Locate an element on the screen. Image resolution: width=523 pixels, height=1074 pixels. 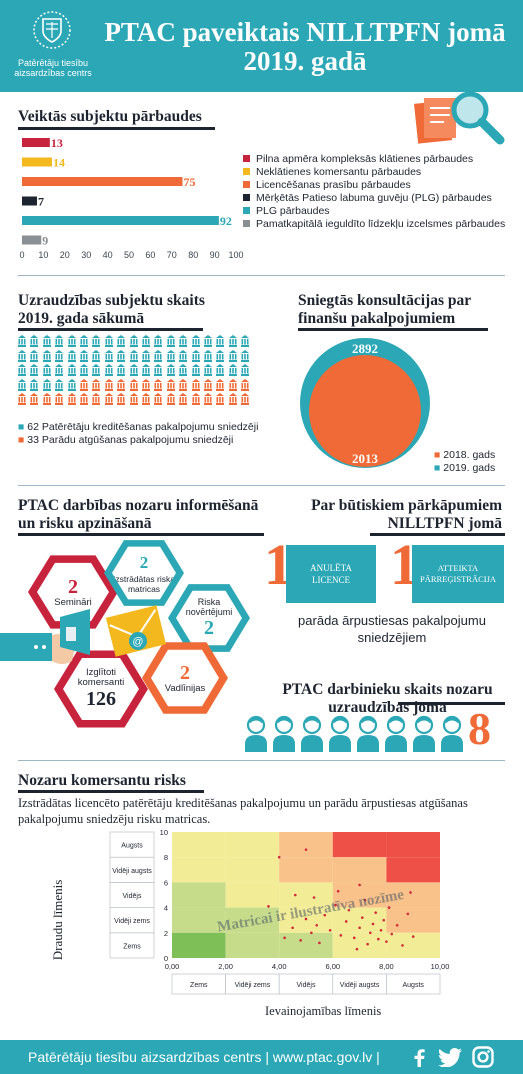
bar-value-label: 92 is located at coordinates (226, 221).